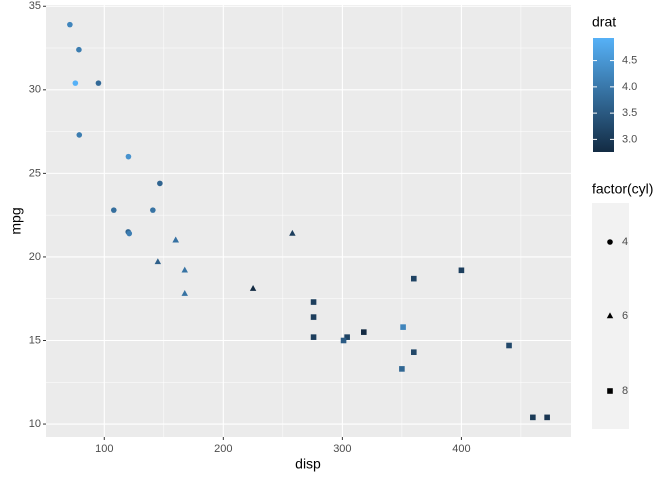 The height and width of the screenshot is (480, 672). What do you see at coordinates (16, 220) in the screenshot?
I see `y-axis-label: mpg` at bounding box center [16, 220].